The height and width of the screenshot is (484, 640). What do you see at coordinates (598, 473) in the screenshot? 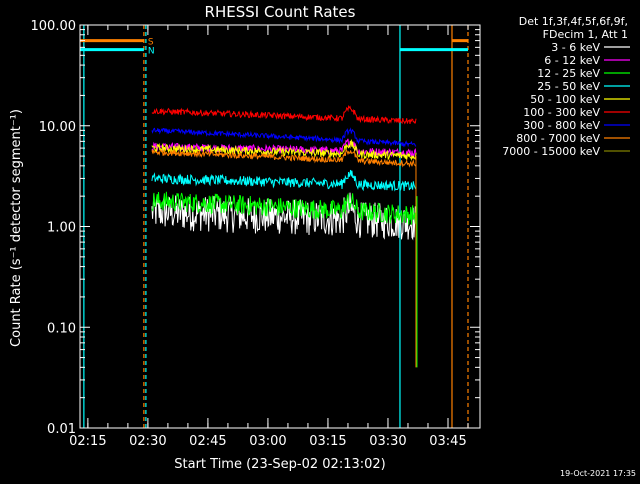
I see `footer-timestamp: 19-Oct-2021 17:35` at bounding box center [598, 473].